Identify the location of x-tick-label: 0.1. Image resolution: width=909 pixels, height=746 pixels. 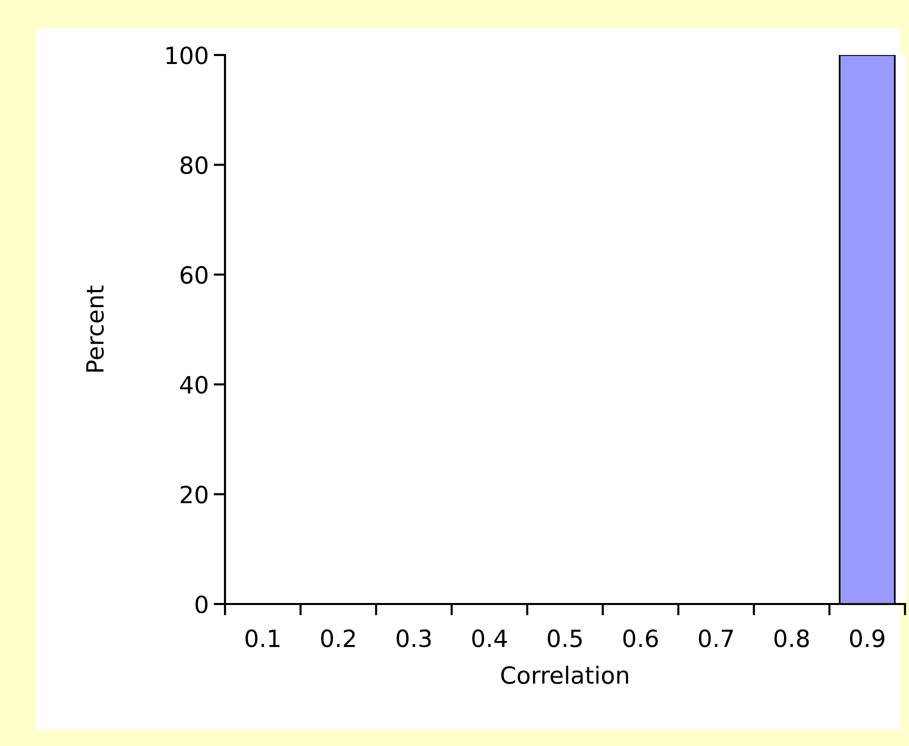
(263, 638).